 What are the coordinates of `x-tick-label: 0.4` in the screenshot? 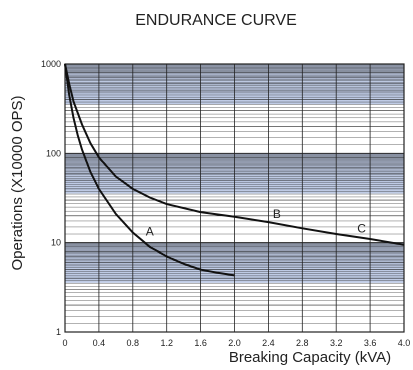 It's located at (99, 343).